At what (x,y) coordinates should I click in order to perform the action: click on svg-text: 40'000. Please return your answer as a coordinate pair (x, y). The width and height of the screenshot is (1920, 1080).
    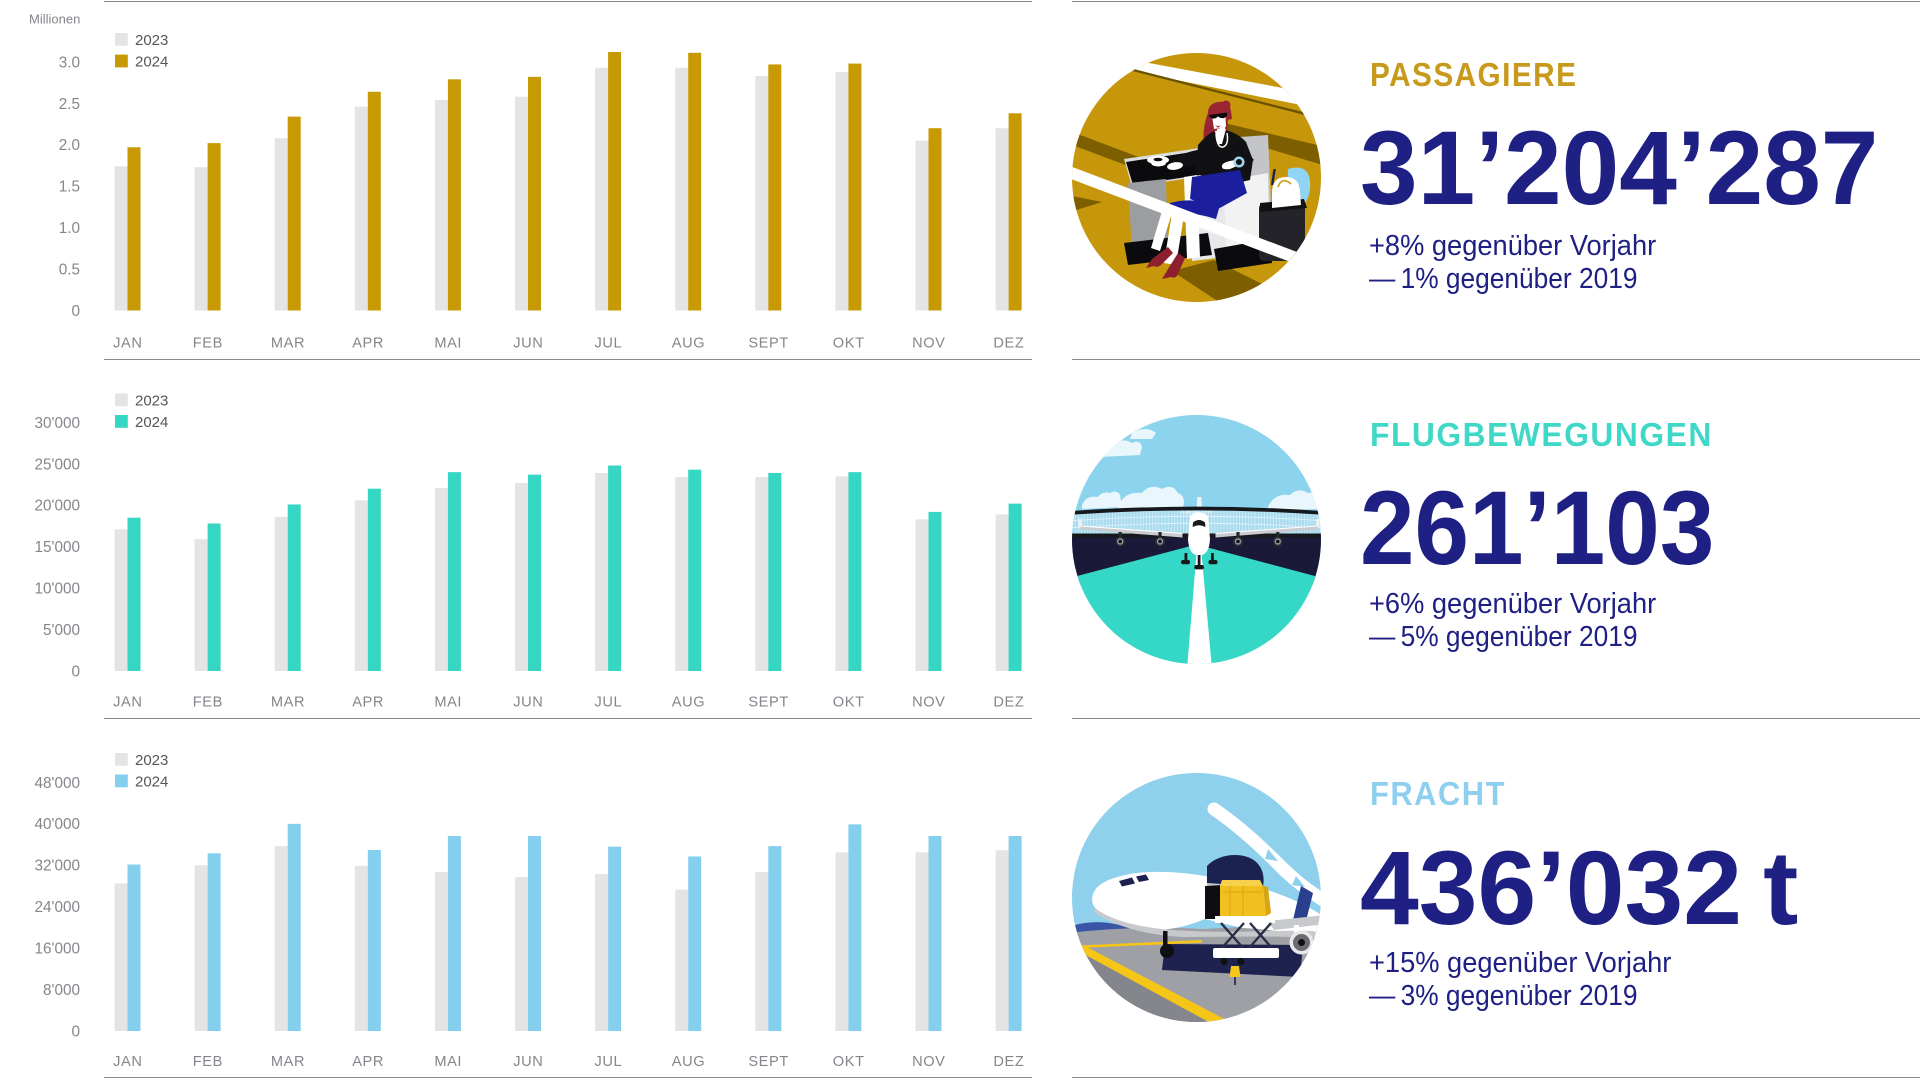
    Looking at the image, I should click on (57, 824).